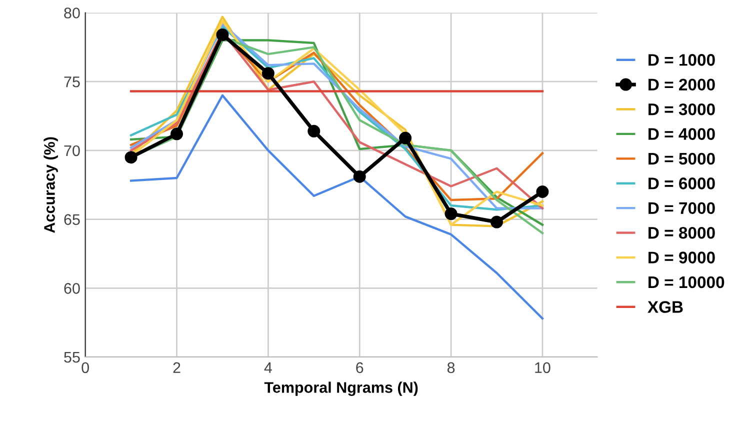  I want to click on x-tick-label: 10, so click(542, 368).